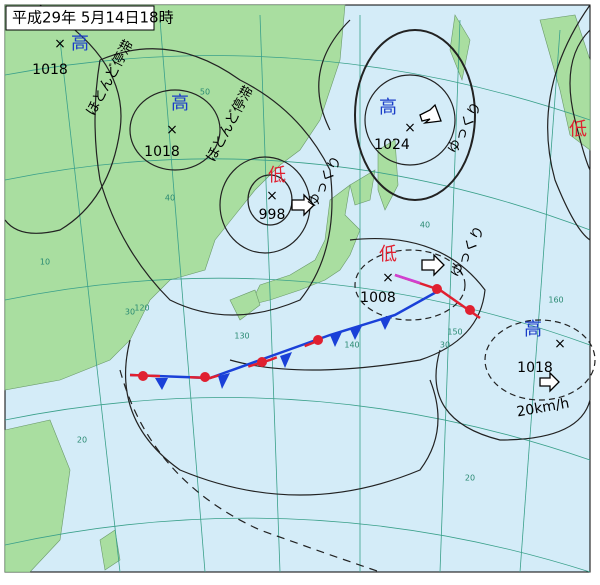 This screenshot has width=600, height=585. What do you see at coordinates (272, 215) in the screenshot?
I see `pressure: 998` at bounding box center [272, 215].